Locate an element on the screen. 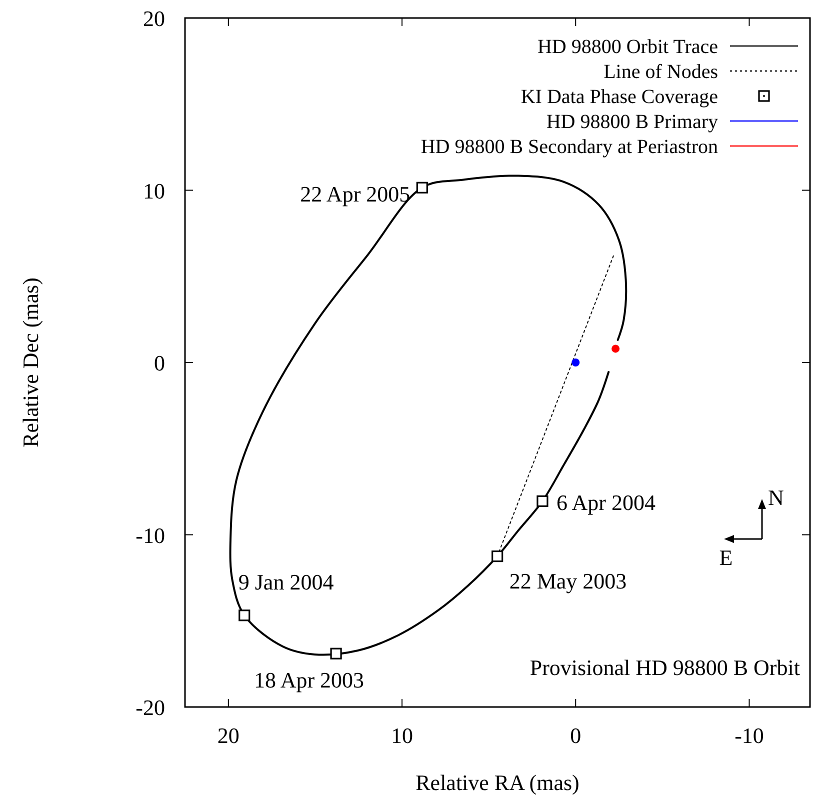 Image resolution: width=838 pixels, height=802 pixels. annotation: 22 Apr 2005 is located at coordinates (355, 194).